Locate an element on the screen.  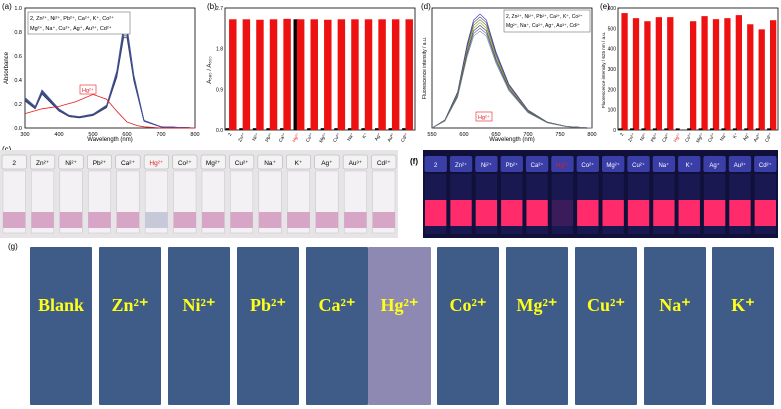
chart-a-hg-tag is located at coordinates (88, 89).